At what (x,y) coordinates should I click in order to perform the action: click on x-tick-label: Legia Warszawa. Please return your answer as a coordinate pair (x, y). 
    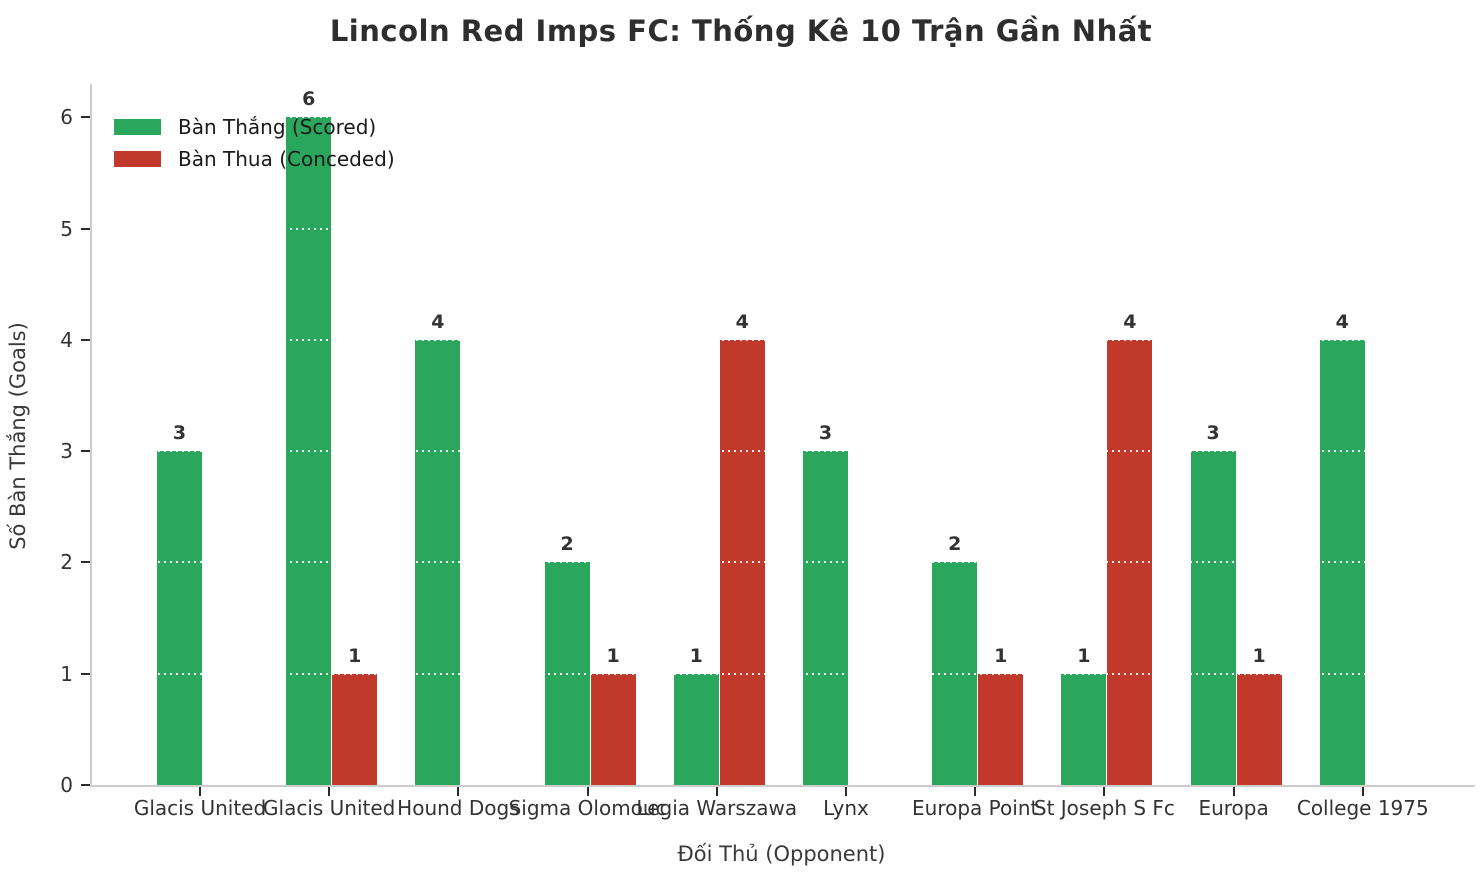
    Looking at the image, I should click on (717, 808).